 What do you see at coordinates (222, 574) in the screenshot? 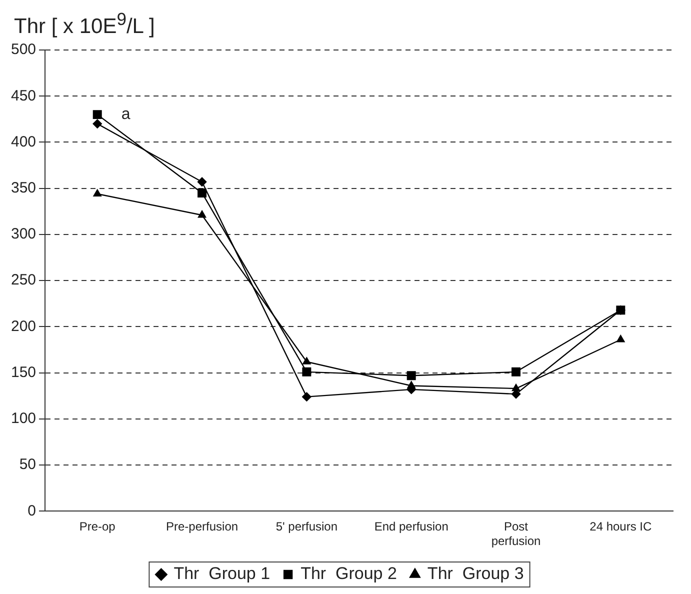
I see `legend-label: Thr Group 1` at bounding box center [222, 574].